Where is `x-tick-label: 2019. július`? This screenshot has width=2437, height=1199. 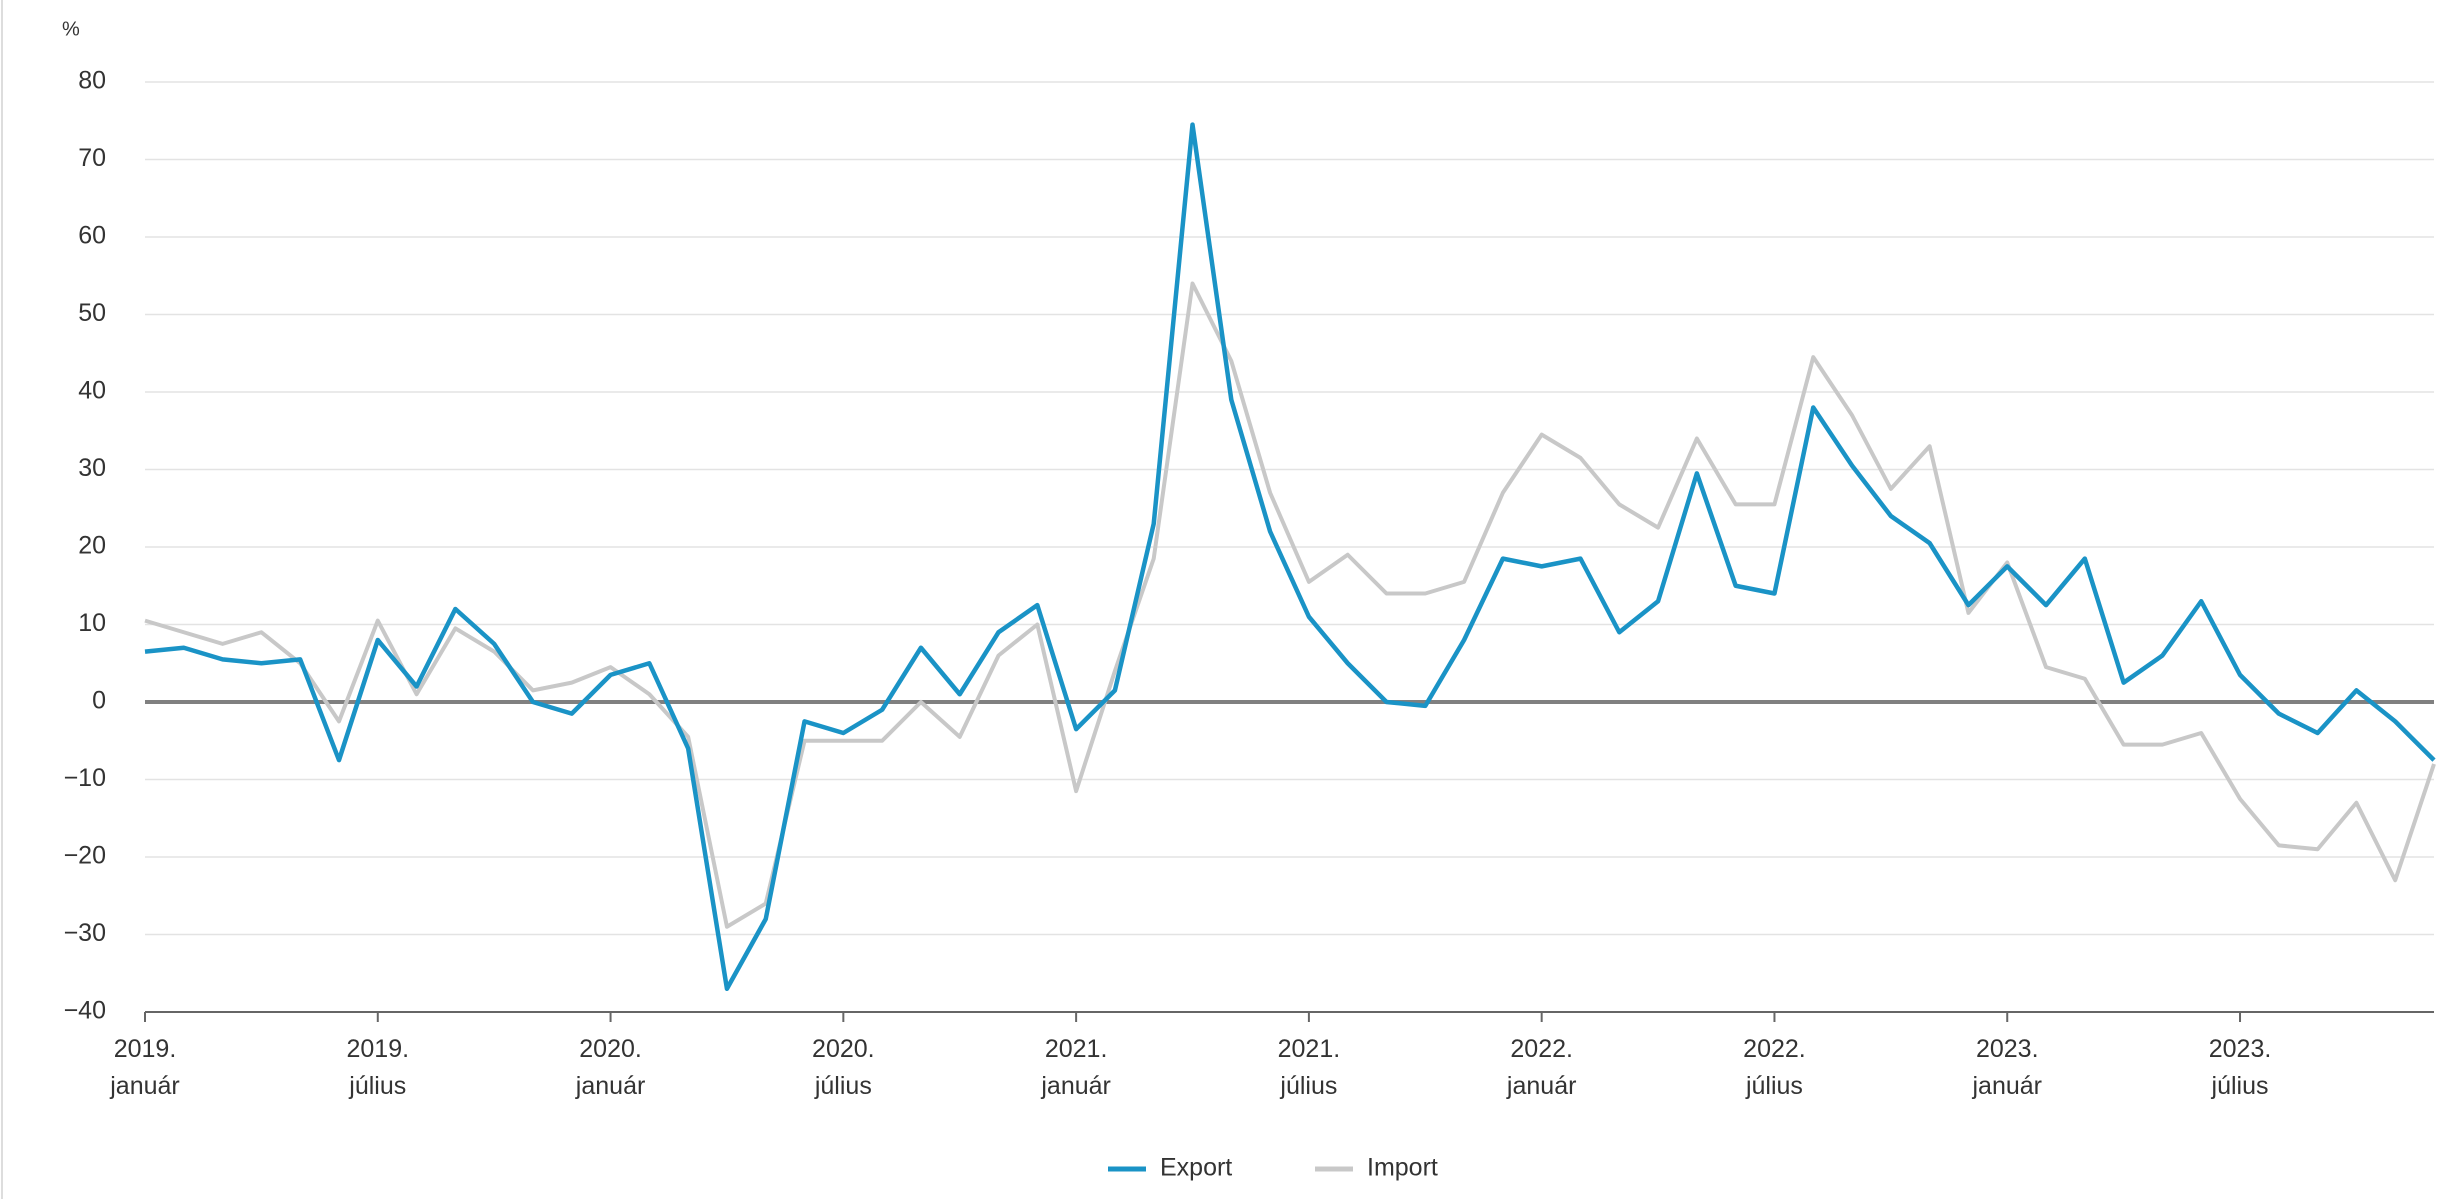 x-tick-label: 2019. július is located at coordinates (377, 1067).